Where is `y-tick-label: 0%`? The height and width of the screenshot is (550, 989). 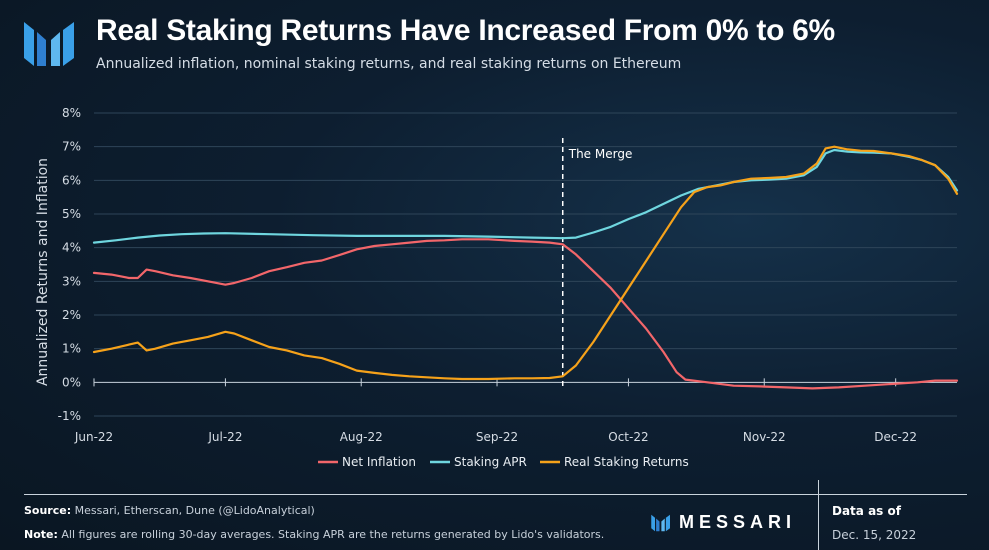
y-tick-label: 0% is located at coordinates (71, 382).